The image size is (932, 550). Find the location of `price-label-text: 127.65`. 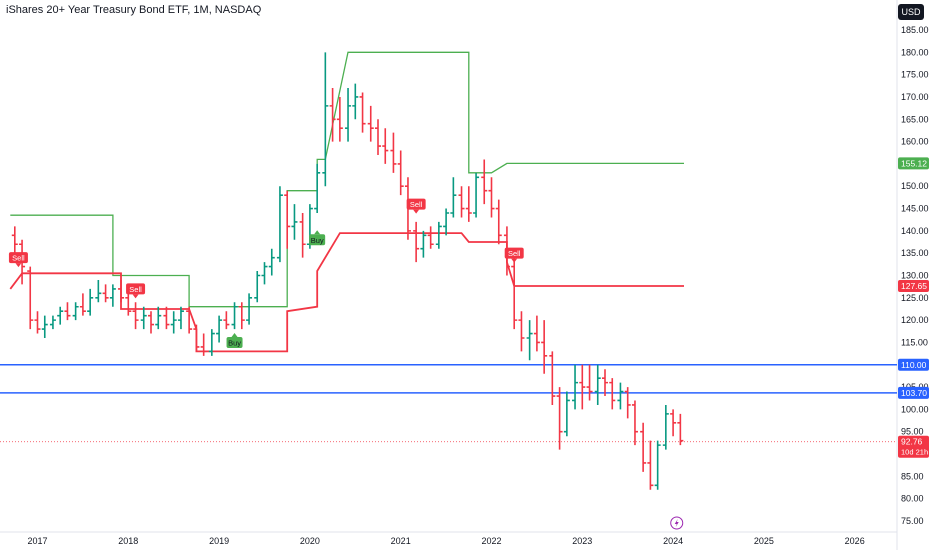

price-label-text: 127.65 is located at coordinates (914, 286).